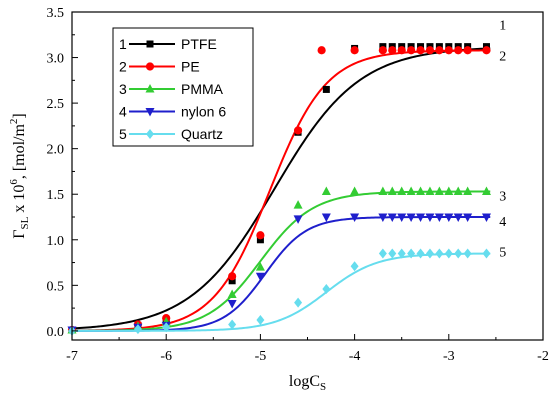  Describe the element at coordinates (56, 241) in the screenshot. I see `y-tick-label: 1.0` at that location.